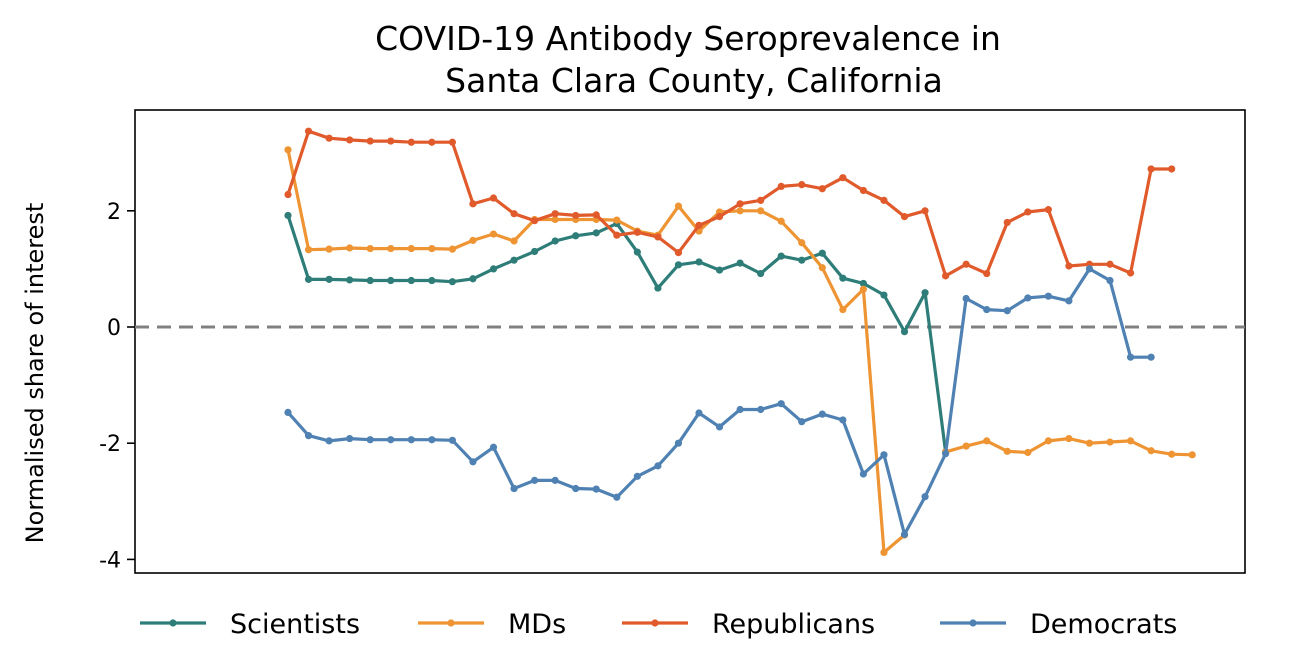 This screenshot has width=1299, height=654. Describe the element at coordinates (110, 560) in the screenshot. I see `y-tick-label: -4` at that location.